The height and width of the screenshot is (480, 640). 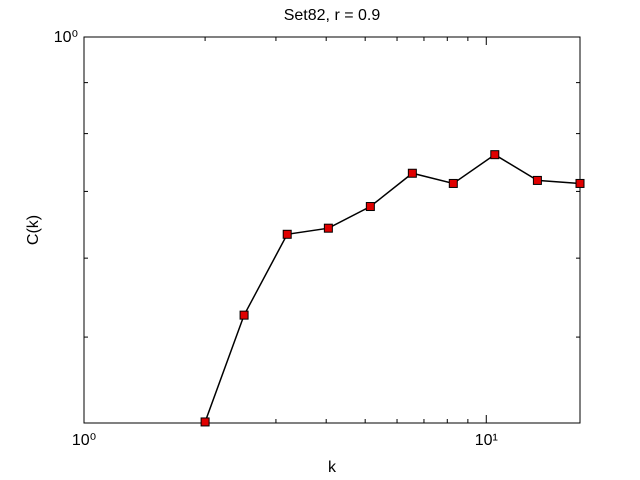 I want to click on x-tick-label: 10⁰, so click(x=84, y=440).